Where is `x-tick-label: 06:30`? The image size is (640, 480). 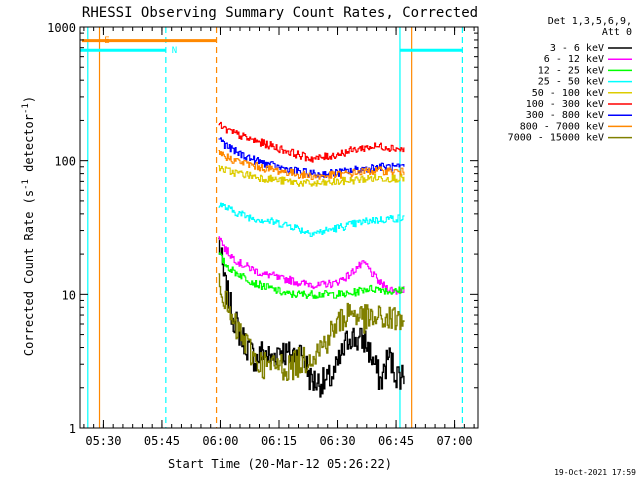 x-tick-label: 06:30 is located at coordinates (337, 441).